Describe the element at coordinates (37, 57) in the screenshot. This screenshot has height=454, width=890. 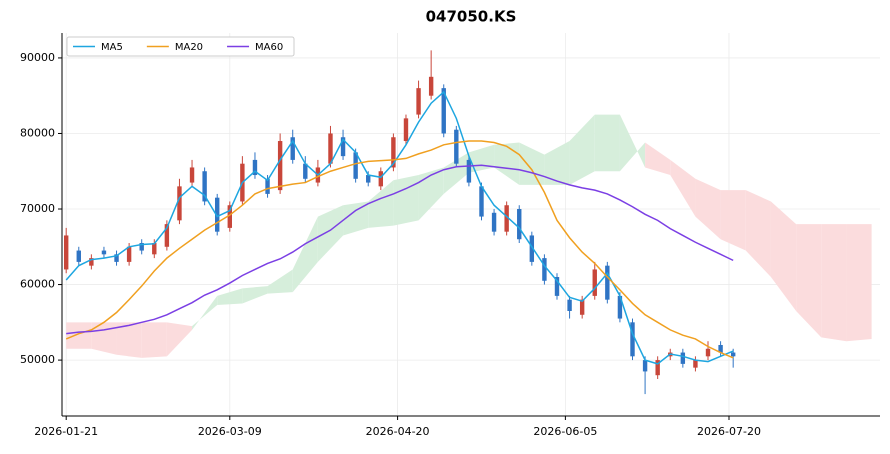
I see `y-tick-label: 90000` at that location.